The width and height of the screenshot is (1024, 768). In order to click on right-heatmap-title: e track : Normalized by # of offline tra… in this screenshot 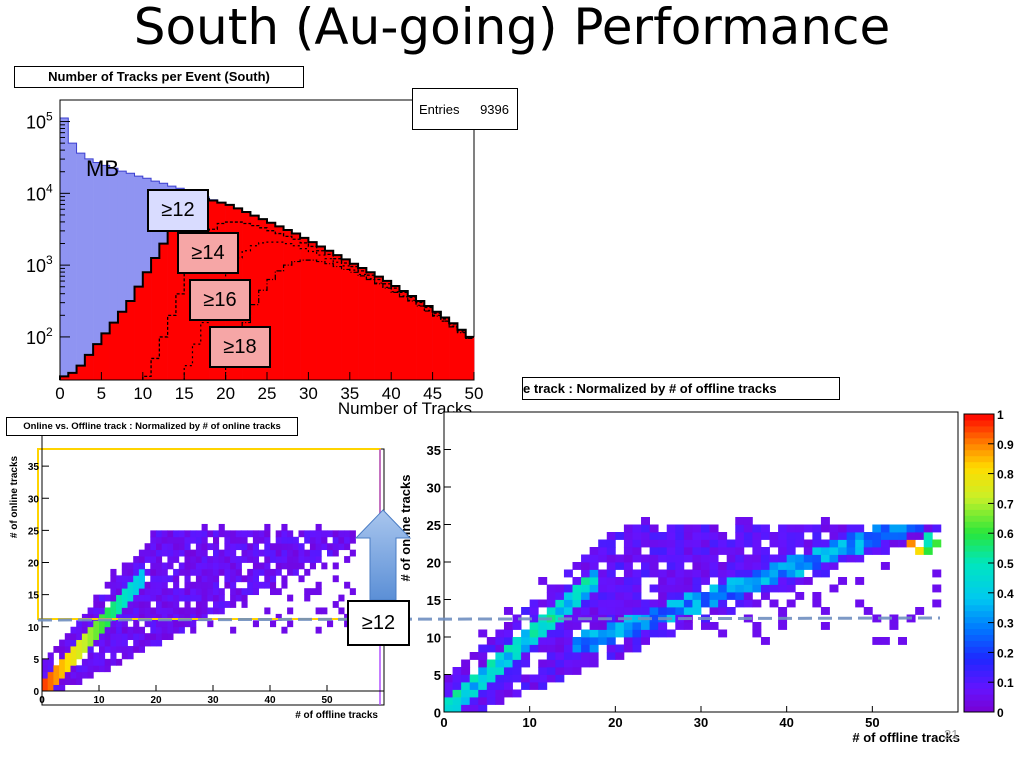, I will do `click(681, 388)`.